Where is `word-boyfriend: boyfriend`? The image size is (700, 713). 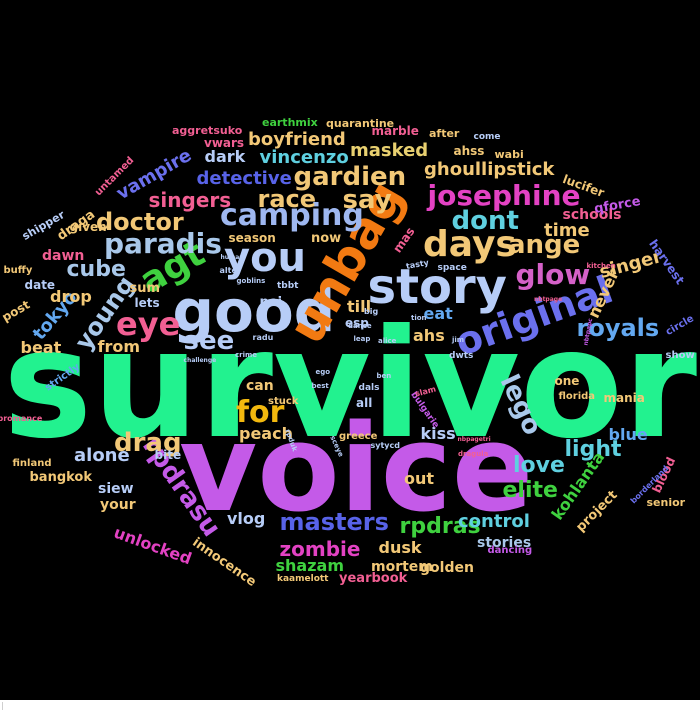 word-boyfriend: boyfriend is located at coordinates (297, 139).